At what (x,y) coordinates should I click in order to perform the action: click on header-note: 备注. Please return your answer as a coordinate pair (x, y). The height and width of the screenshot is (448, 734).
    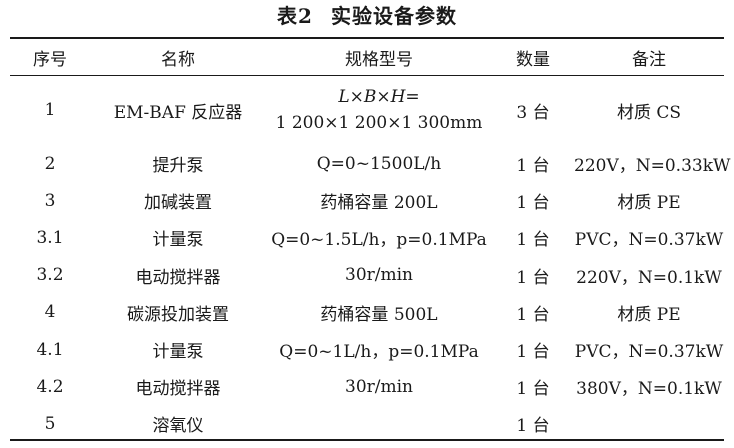
    Looking at the image, I should click on (649, 59).